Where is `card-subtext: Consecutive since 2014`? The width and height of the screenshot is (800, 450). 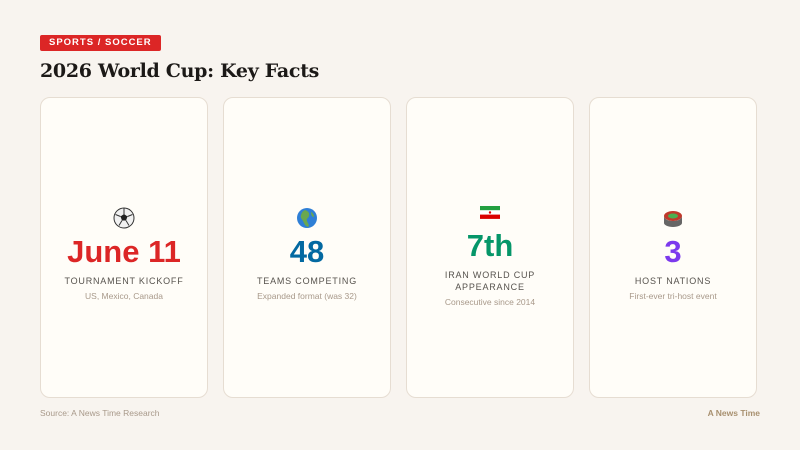
card-subtext: Consecutive since 2014 is located at coordinates (490, 301).